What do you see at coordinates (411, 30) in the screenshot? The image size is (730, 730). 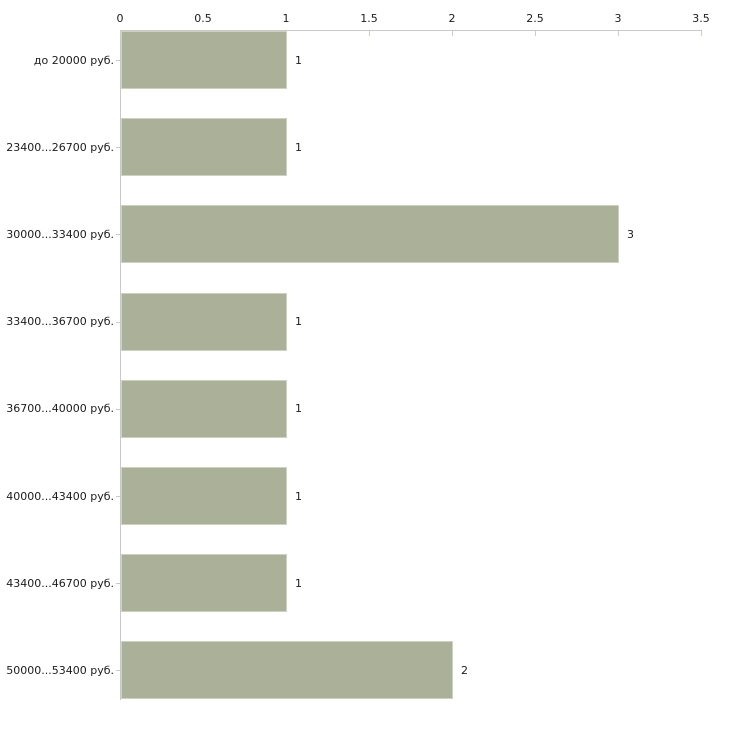 I see `x-axis-line` at bounding box center [411, 30].